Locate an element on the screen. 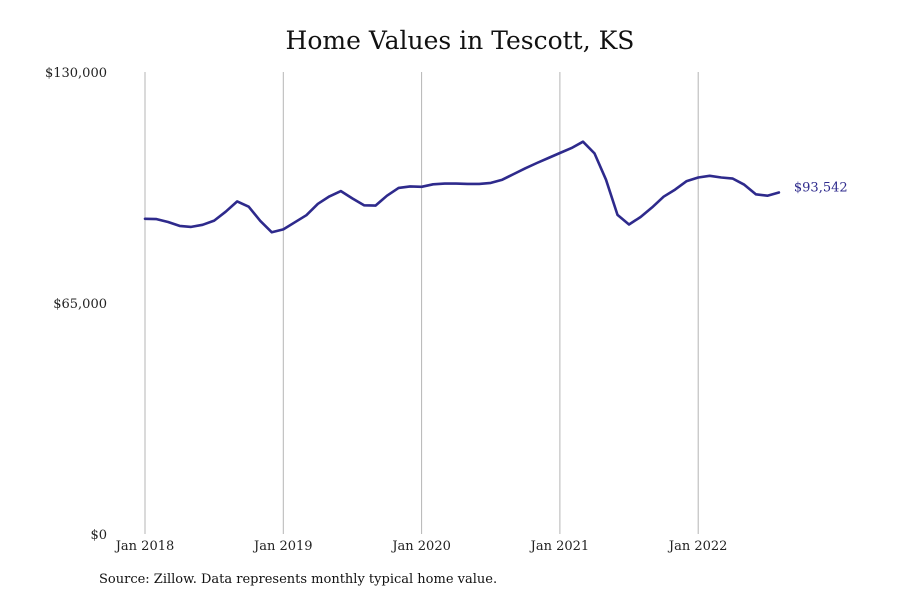 This screenshot has width=900, height=600. x-tick-label: Jan 2020 is located at coordinates (420, 546).